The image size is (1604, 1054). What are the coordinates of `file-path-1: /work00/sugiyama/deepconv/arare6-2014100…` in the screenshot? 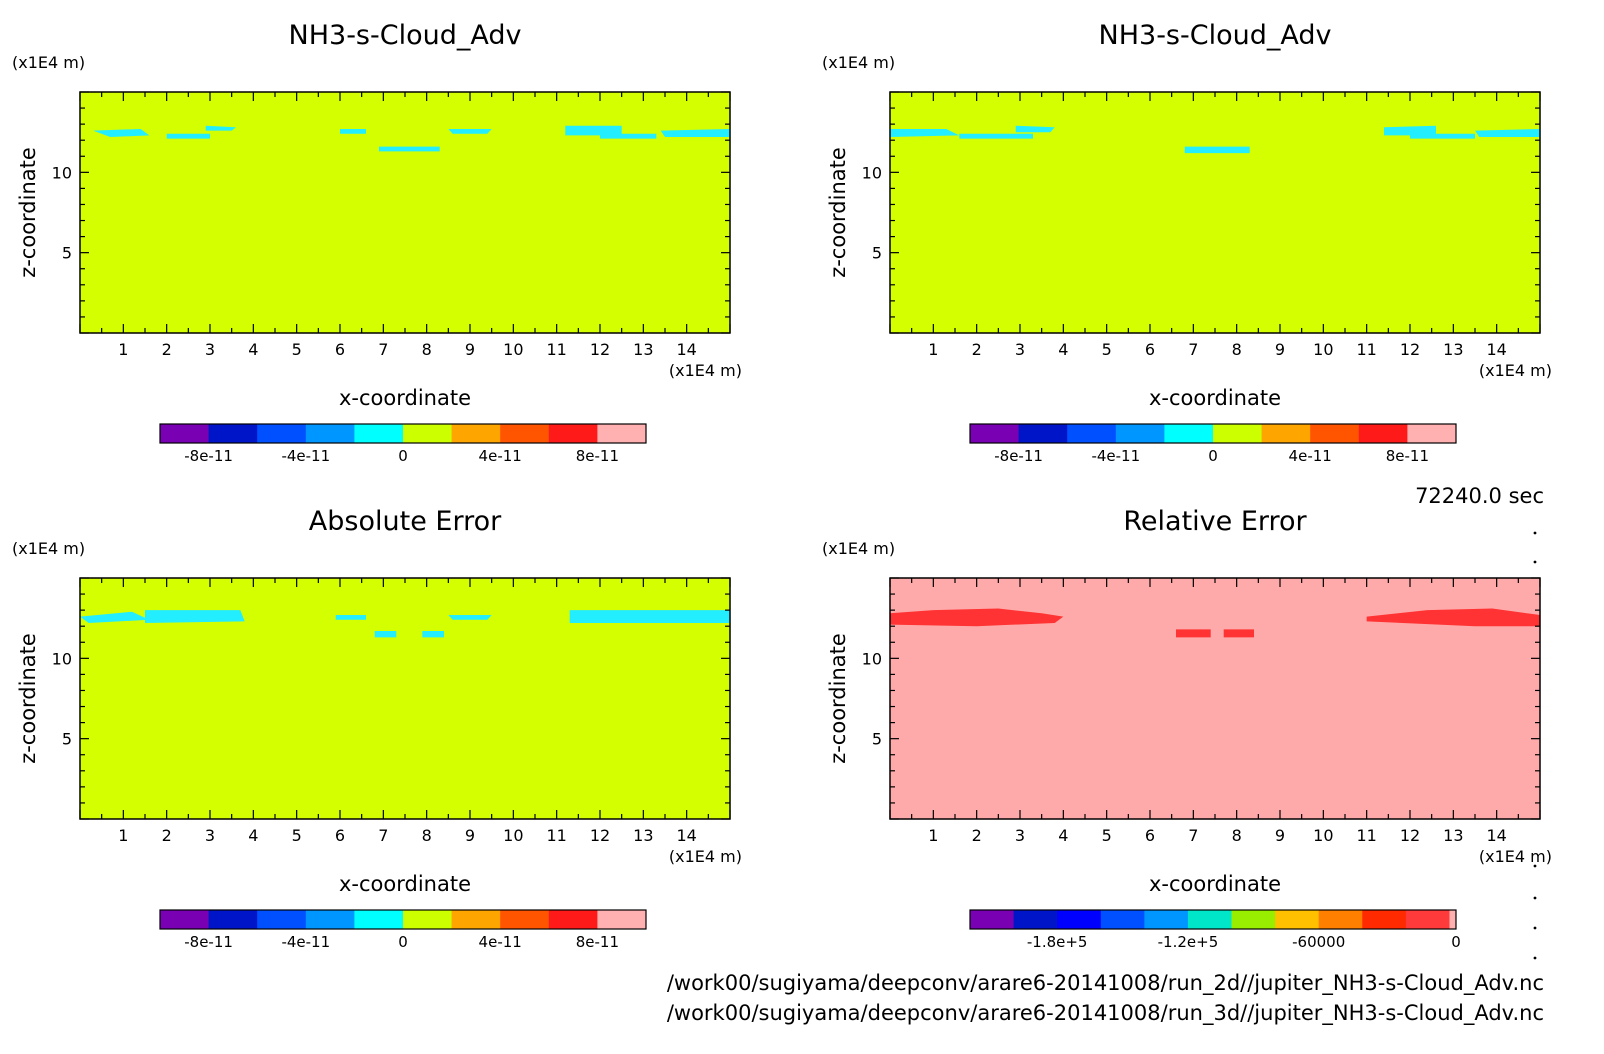 It's located at (1105, 983).